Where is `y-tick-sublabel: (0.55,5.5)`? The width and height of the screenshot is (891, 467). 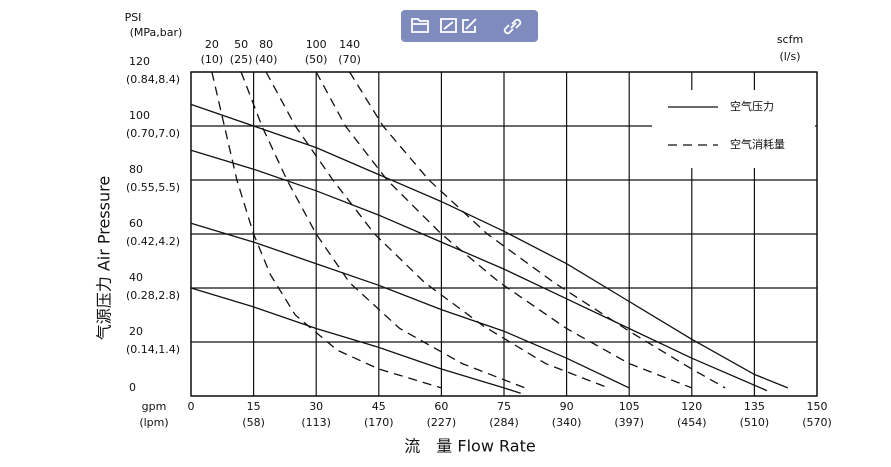 y-tick-sublabel: (0.55,5.5) is located at coordinates (153, 187).